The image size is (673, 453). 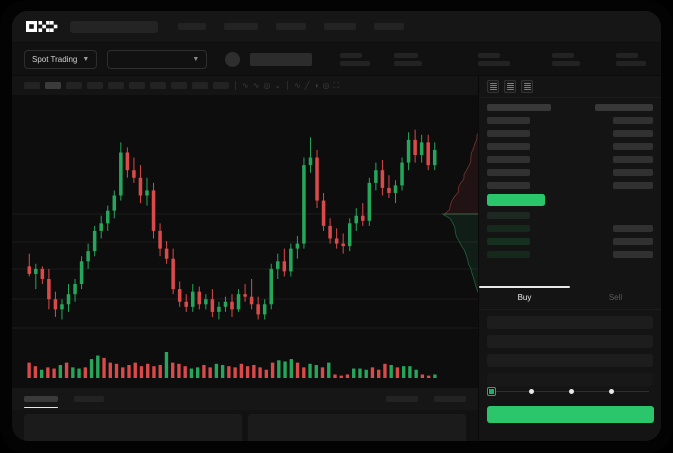 What do you see at coordinates (519, 107) in the screenshot?
I see `col-price-header` at bounding box center [519, 107].